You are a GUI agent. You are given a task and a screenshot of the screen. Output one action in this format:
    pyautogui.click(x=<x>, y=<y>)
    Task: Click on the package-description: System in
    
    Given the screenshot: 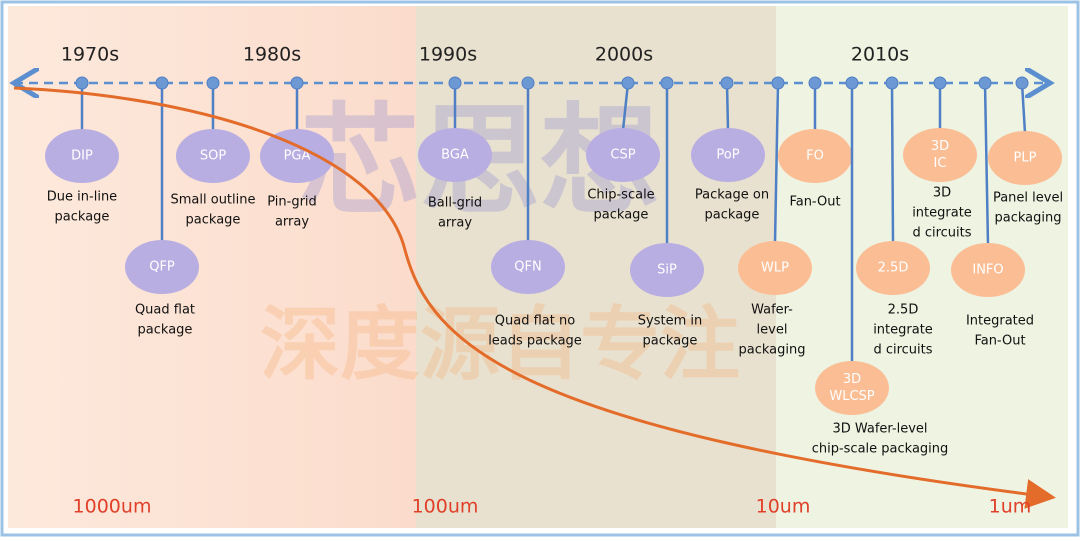 What is the action you would take?
    pyautogui.click(x=670, y=321)
    